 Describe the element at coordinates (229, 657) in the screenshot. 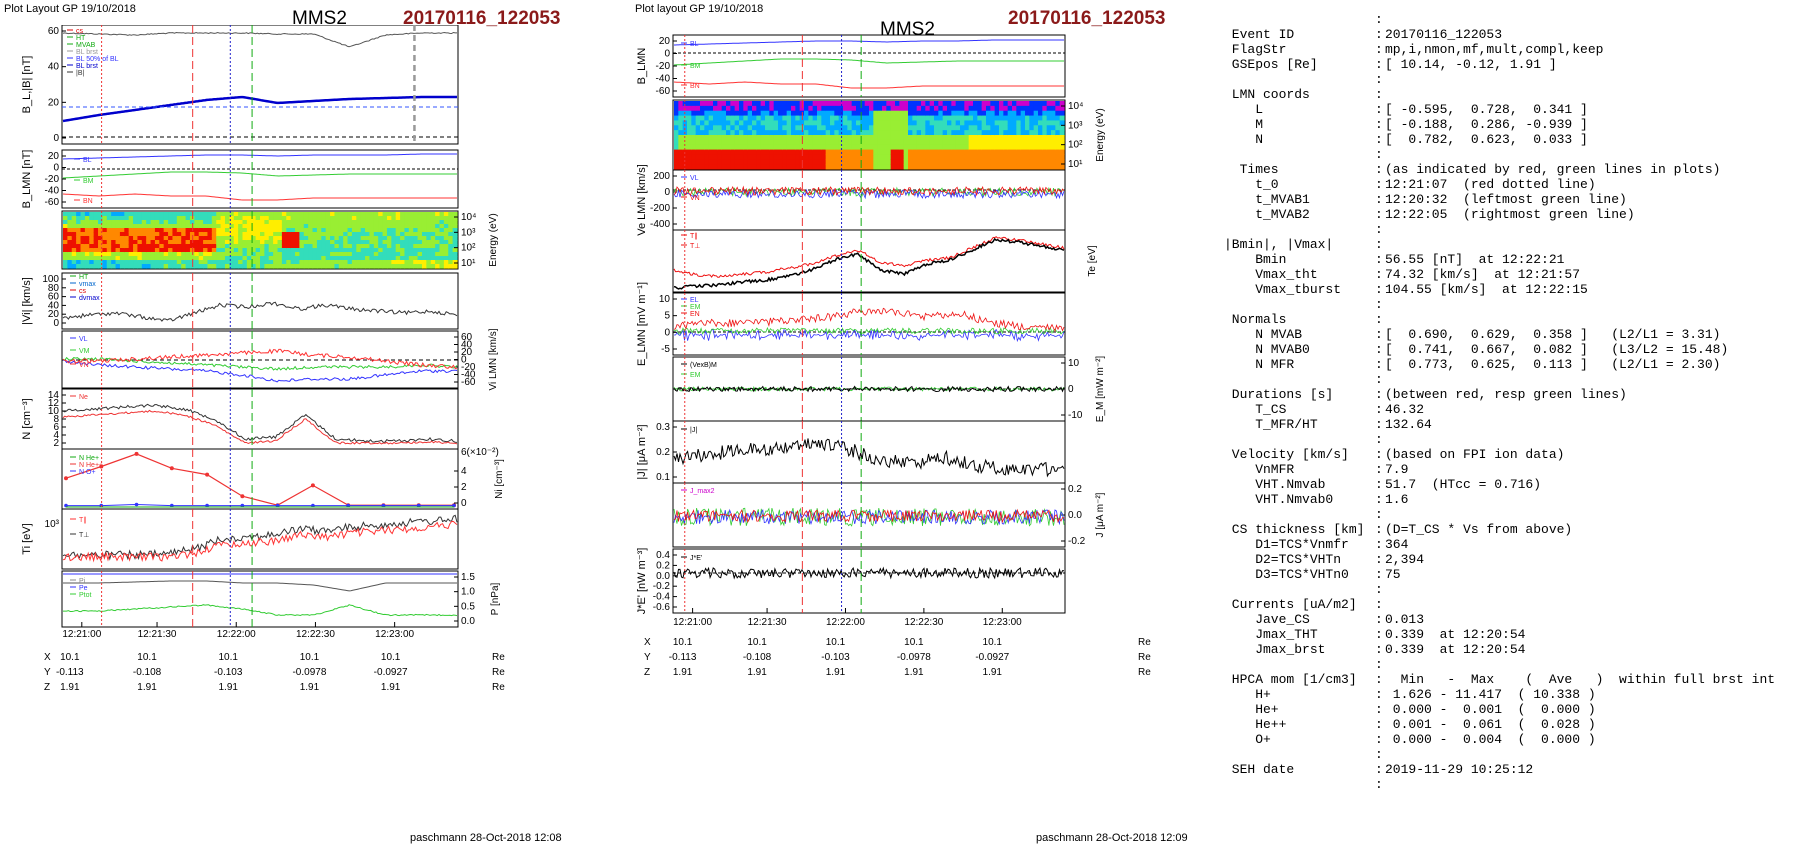

I see `coord-value: 10.1` at that location.